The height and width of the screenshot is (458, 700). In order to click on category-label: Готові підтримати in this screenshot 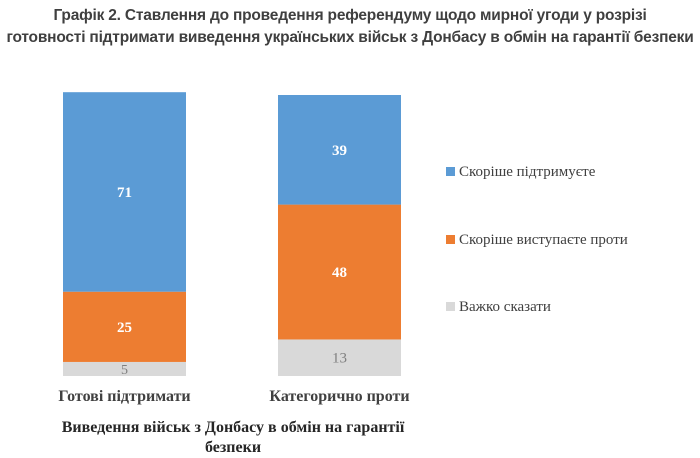, I will do `click(124, 396)`.